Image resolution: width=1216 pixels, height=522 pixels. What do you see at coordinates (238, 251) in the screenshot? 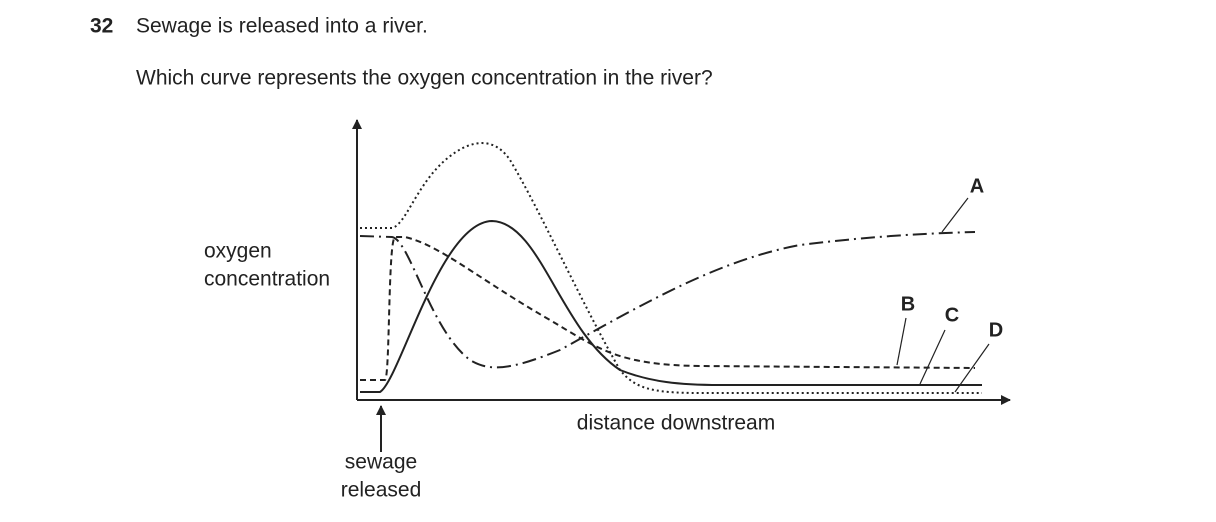
I see `y-axis-label: oxygen` at bounding box center [238, 251].